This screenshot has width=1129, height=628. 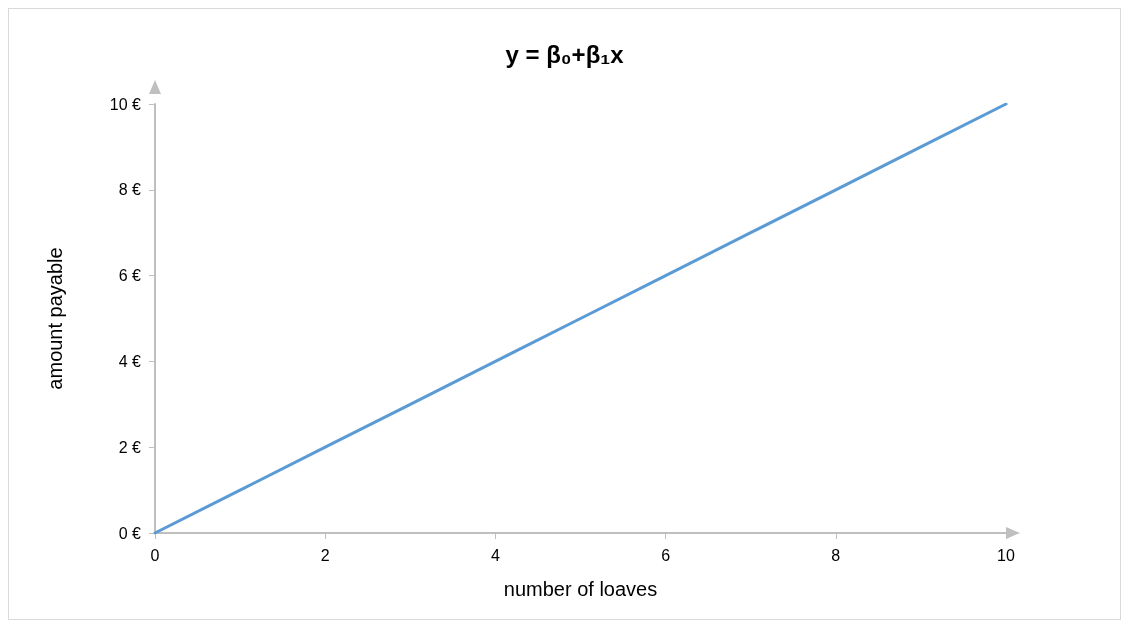 What do you see at coordinates (325, 555) in the screenshot?
I see `x-tick-label: 2` at bounding box center [325, 555].